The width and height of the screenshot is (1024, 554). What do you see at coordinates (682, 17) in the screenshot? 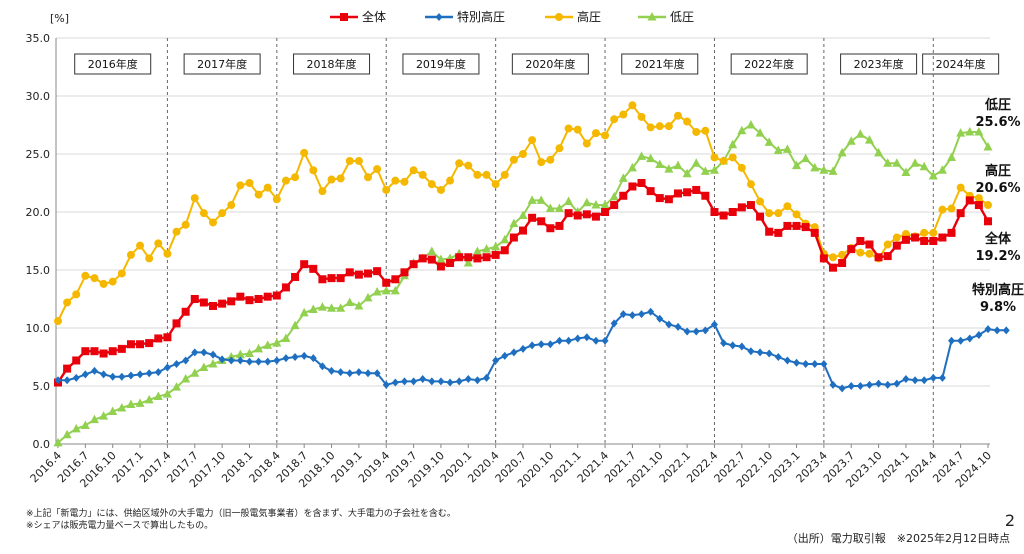
I see `legend-label: 低圧` at bounding box center [682, 17].